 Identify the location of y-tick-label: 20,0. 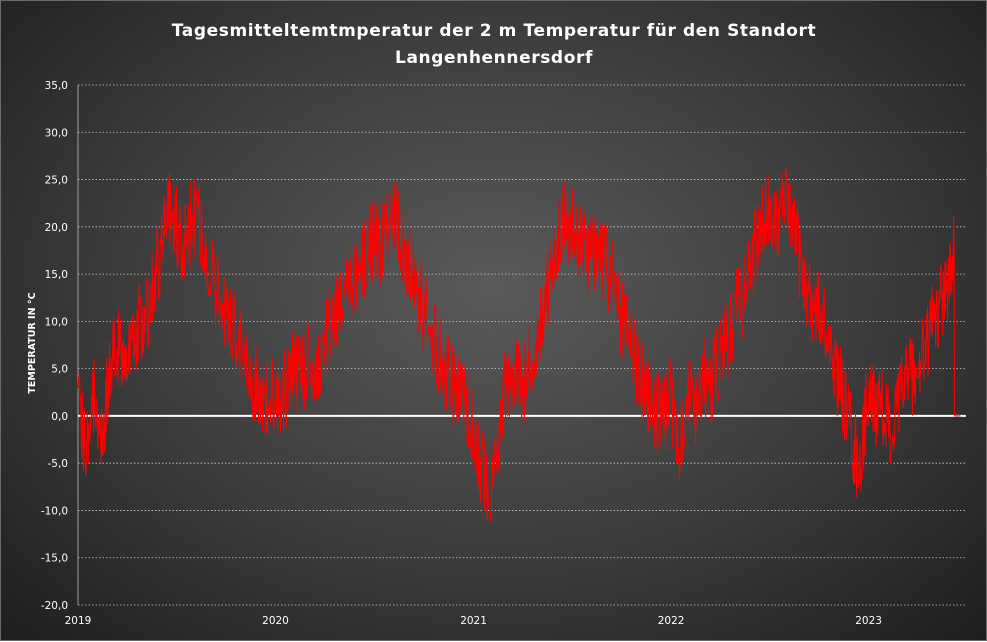
(56, 228).